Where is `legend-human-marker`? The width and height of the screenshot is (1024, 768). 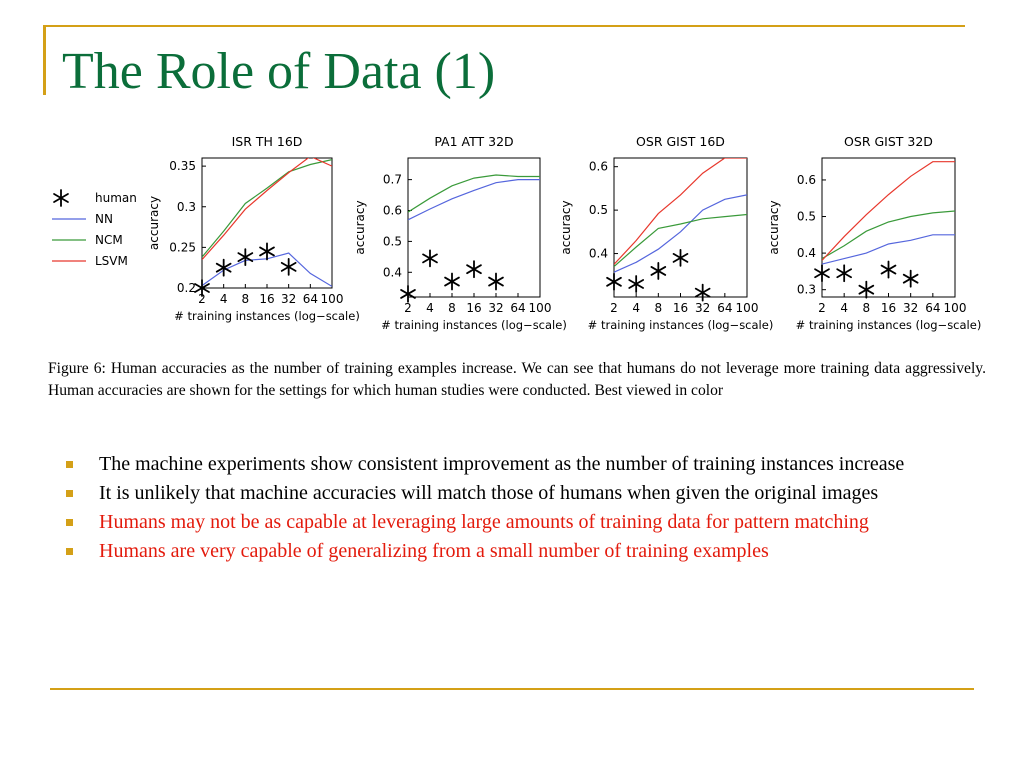 legend-human-marker is located at coordinates (61, 198).